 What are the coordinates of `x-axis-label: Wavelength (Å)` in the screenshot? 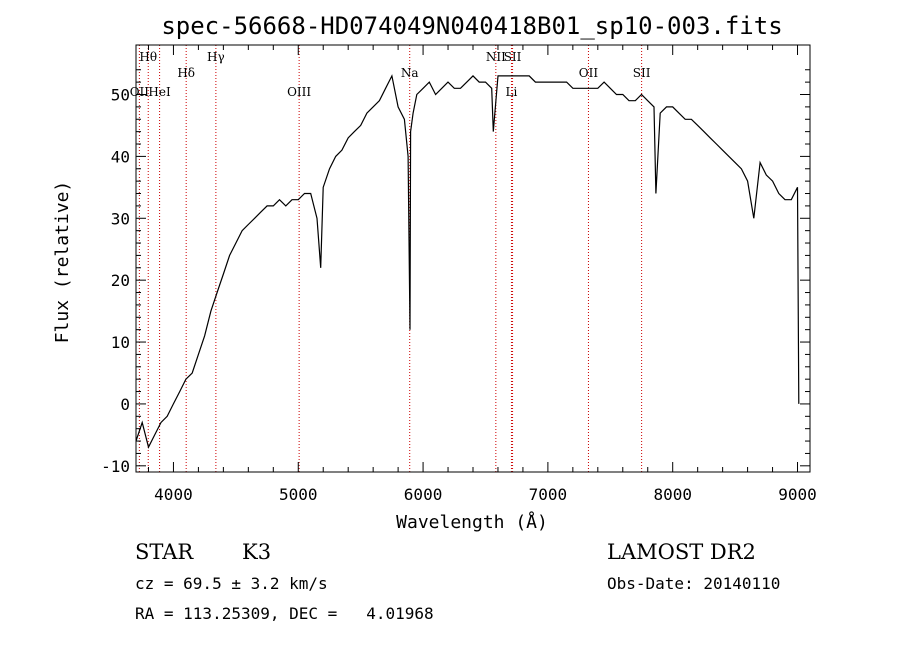 It's located at (472, 522).